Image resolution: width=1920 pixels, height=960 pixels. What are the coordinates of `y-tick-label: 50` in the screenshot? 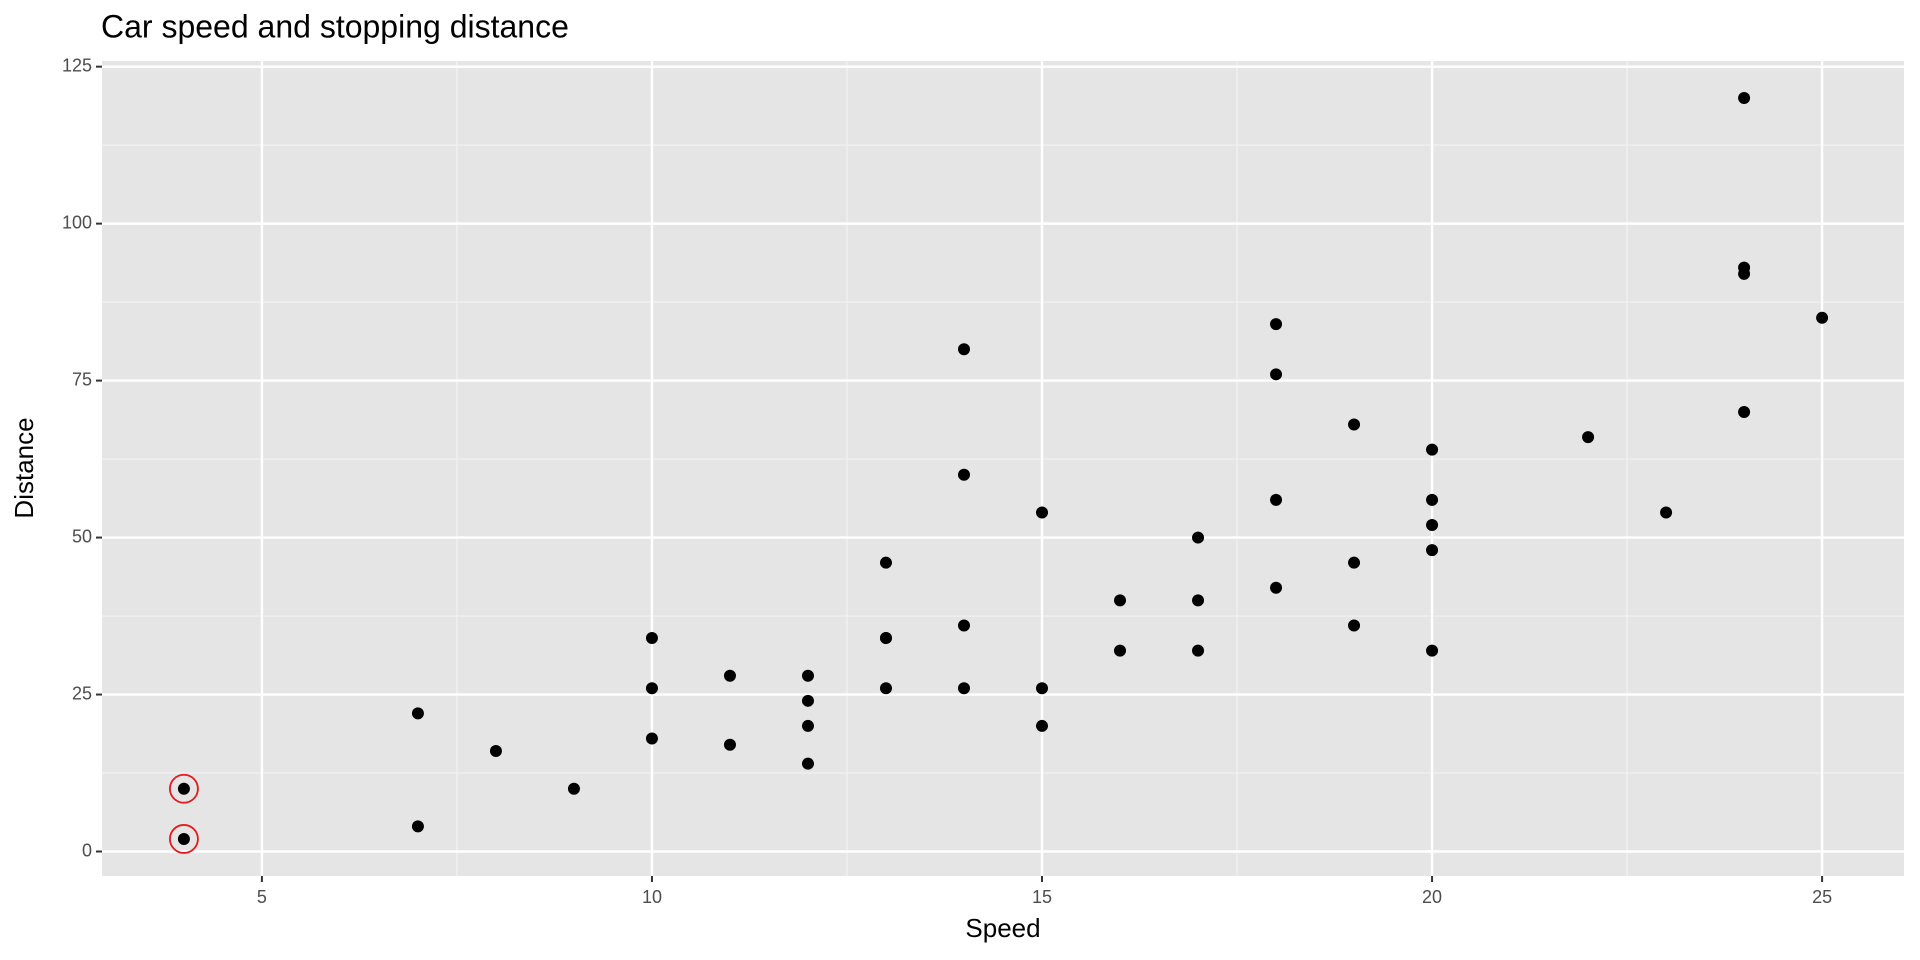 It's located at (82, 536).